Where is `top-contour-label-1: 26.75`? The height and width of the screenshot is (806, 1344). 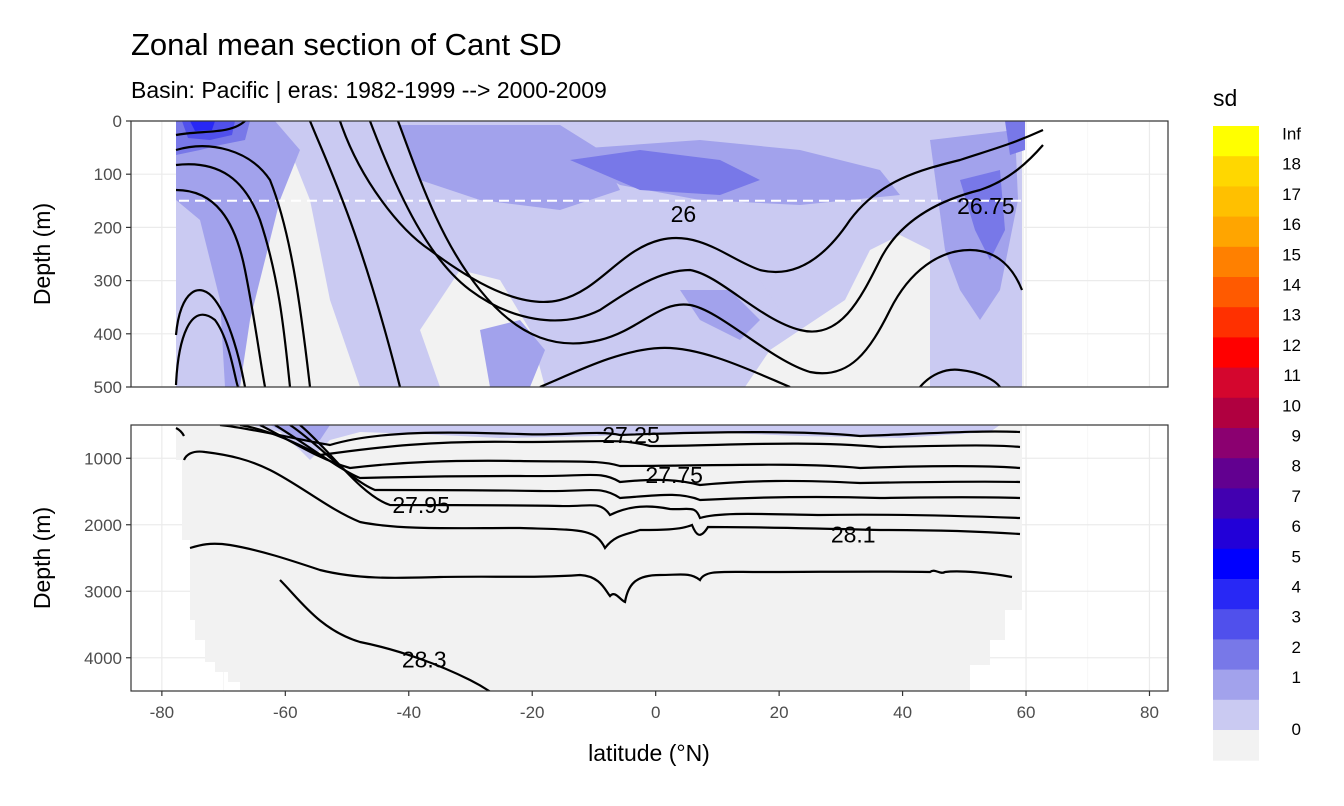
top-contour-label-1: 26.75 is located at coordinates (986, 206).